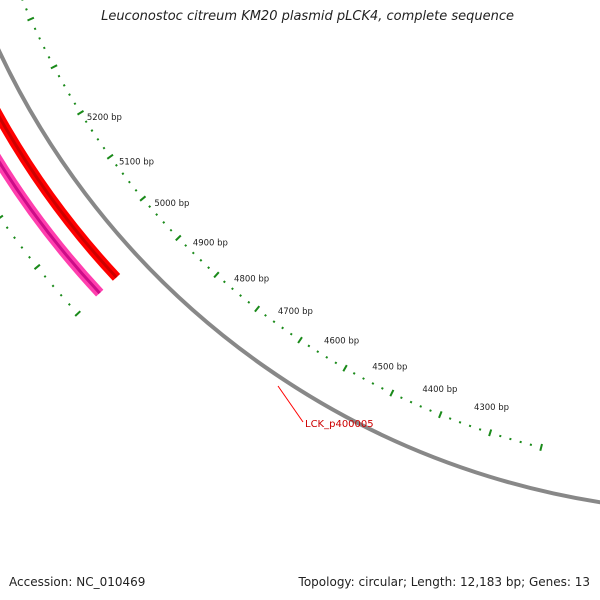 This screenshot has height=600, width=600. What do you see at coordinates (77, 582) in the screenshot?
I see `accession-text: Accession: NC_010469` at bounding box center [77, 582].